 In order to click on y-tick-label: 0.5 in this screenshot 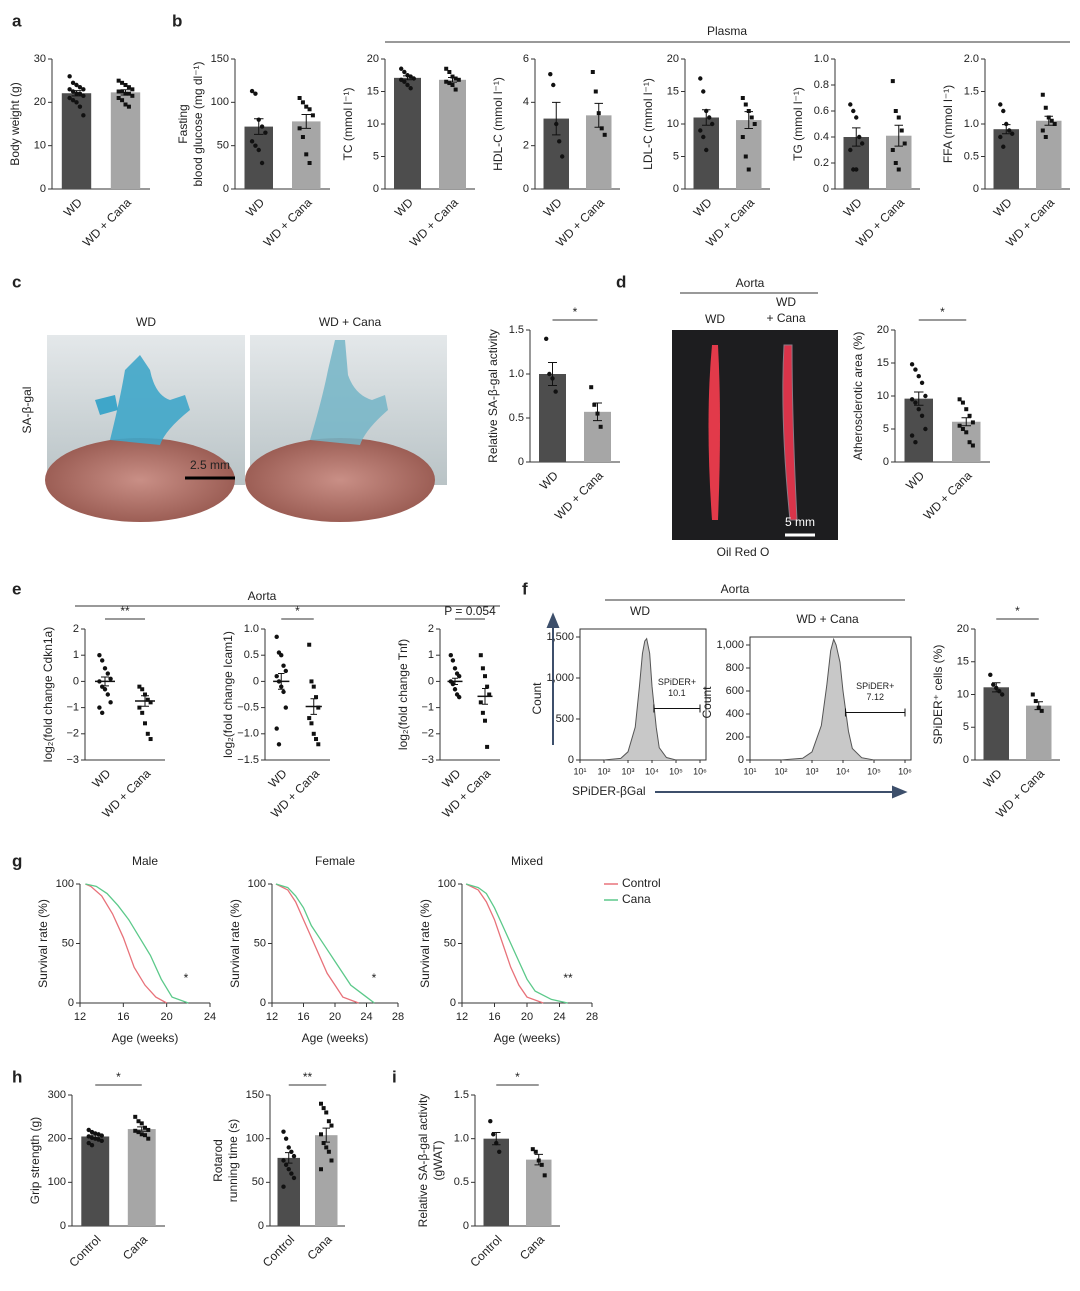, I will do `click(251, 655)`.